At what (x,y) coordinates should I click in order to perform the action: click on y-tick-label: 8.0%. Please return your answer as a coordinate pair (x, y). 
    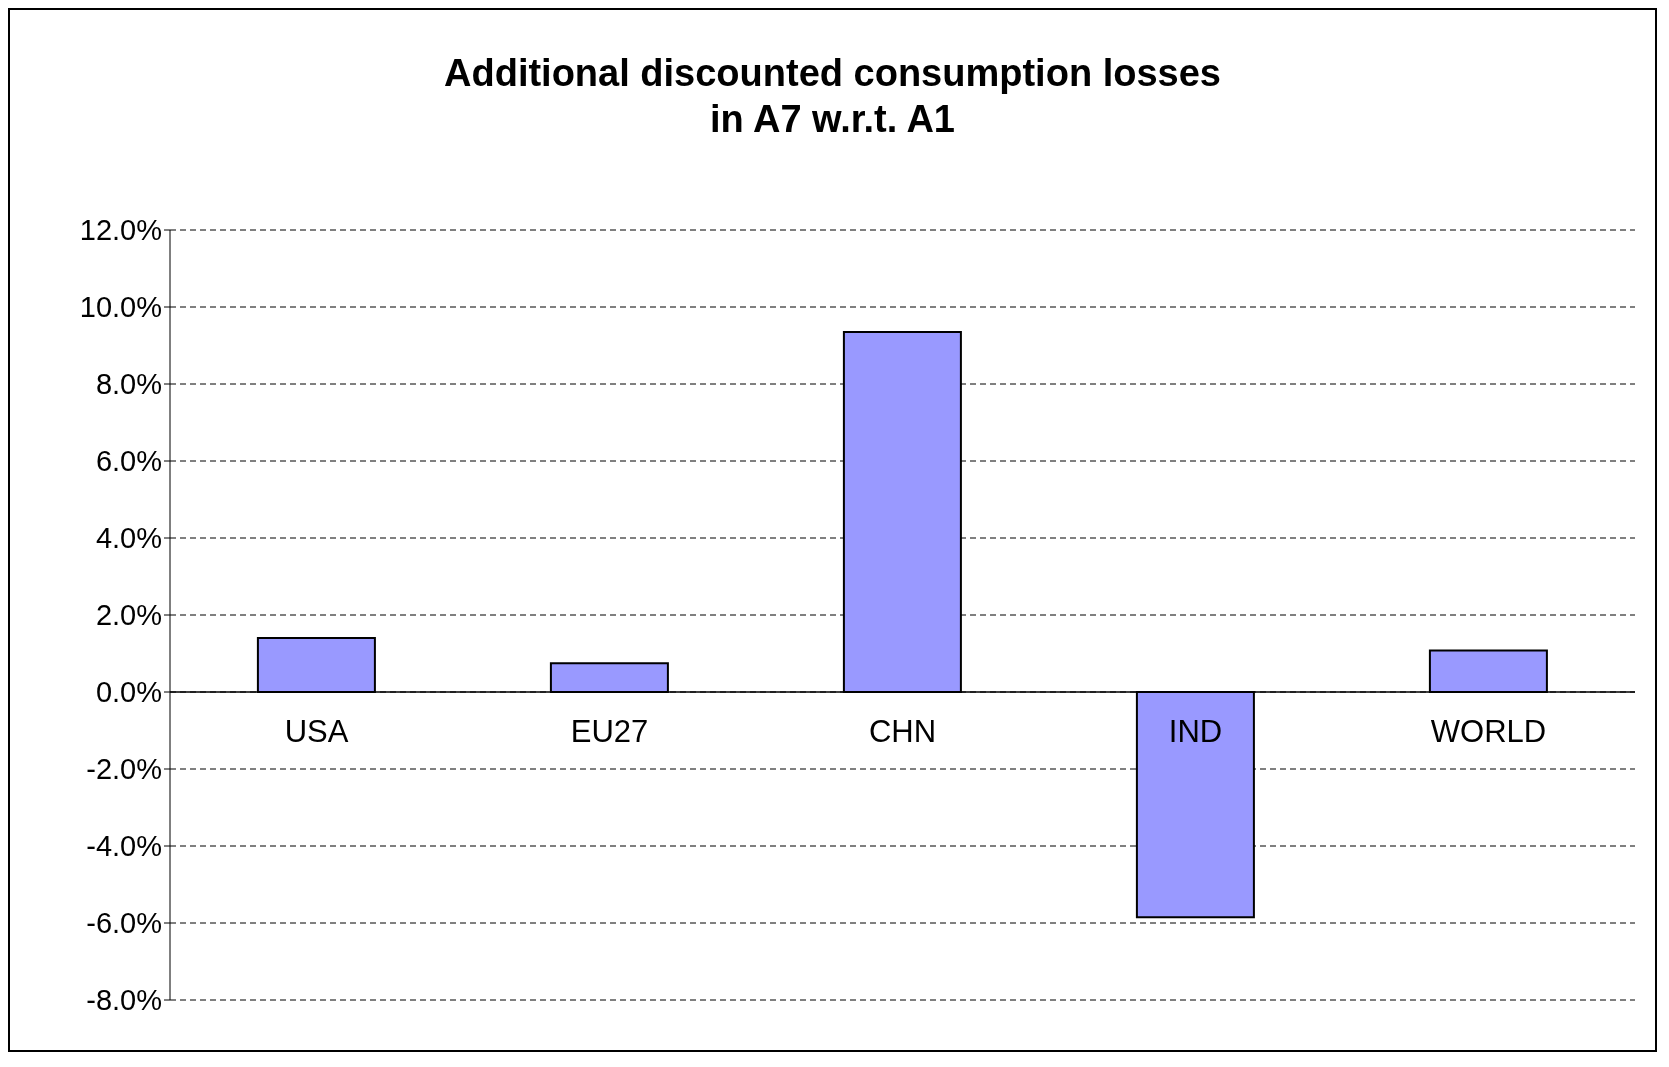
    Looking at the image, I should click on (128, 384).